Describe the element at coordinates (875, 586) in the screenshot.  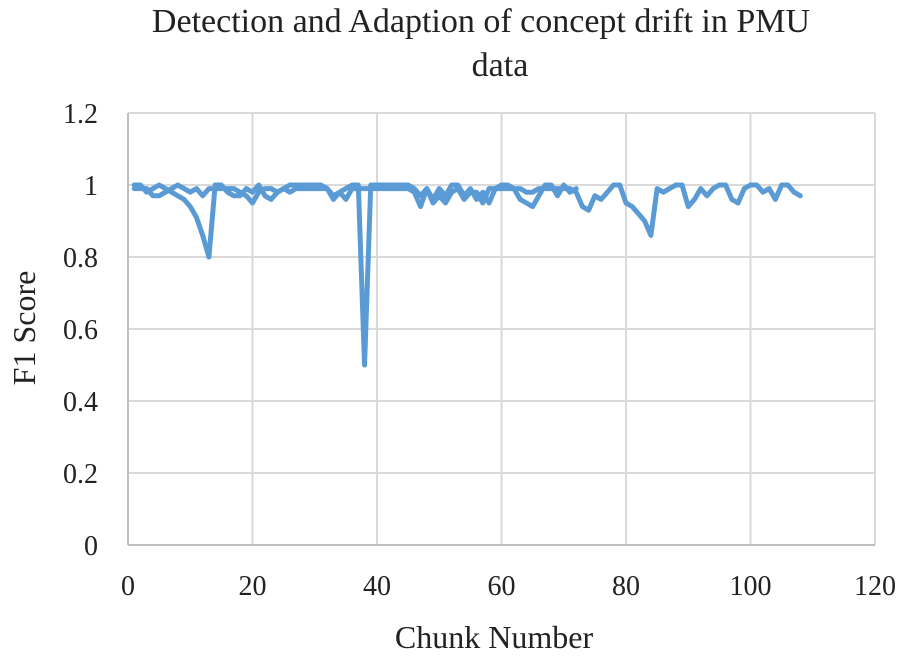
I see `x-tick-label: 120` at that location.